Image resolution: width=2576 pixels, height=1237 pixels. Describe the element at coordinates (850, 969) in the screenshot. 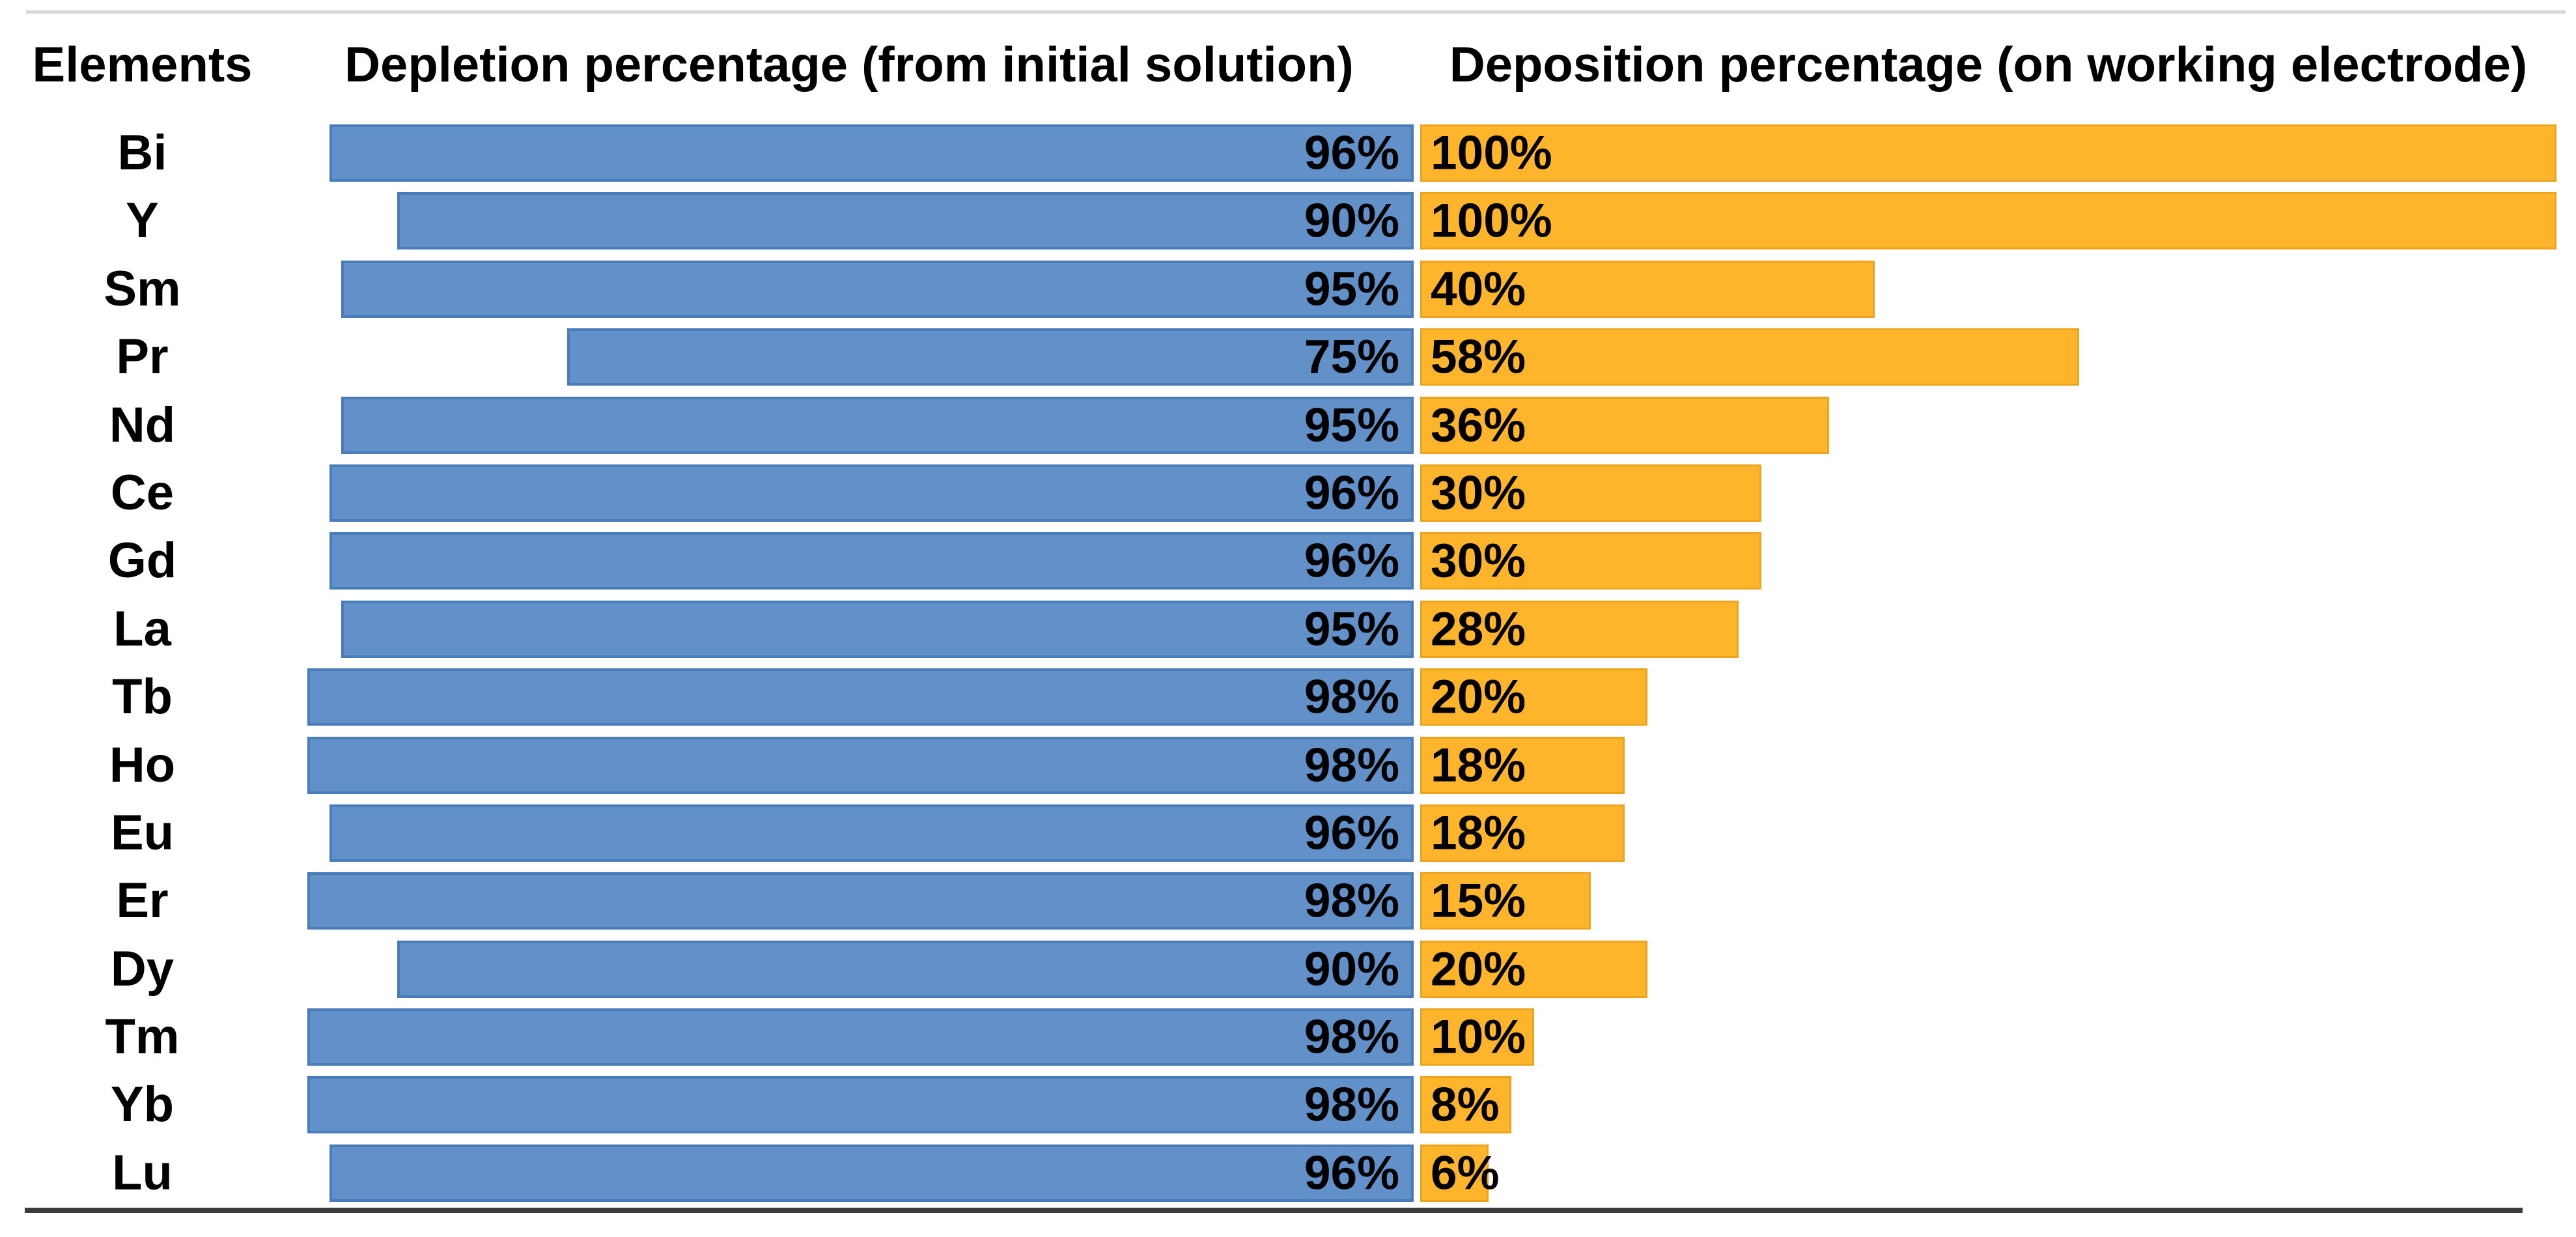

I see `depletion-cell: 90%` at that location.